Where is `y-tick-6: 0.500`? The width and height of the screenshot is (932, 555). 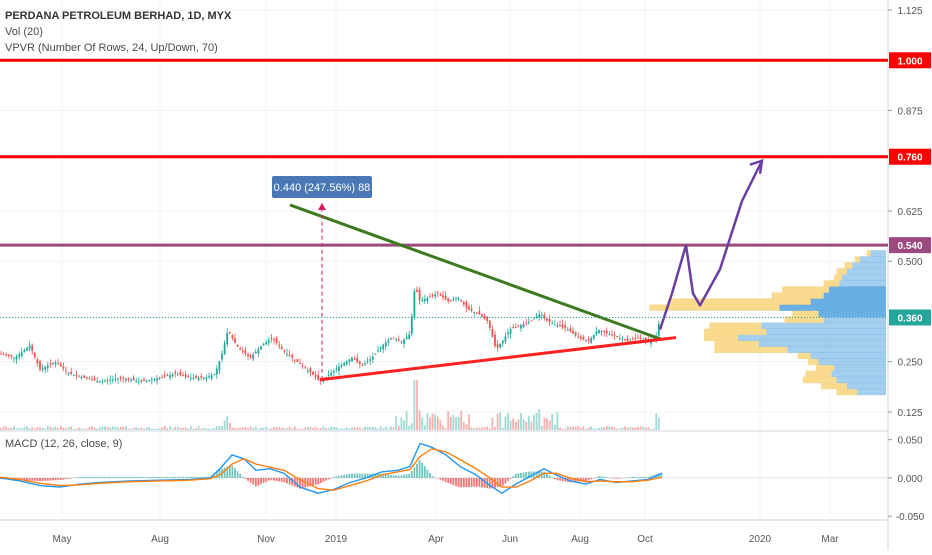
y-tick-6: 0.500 is located at coordinates (909, 262).